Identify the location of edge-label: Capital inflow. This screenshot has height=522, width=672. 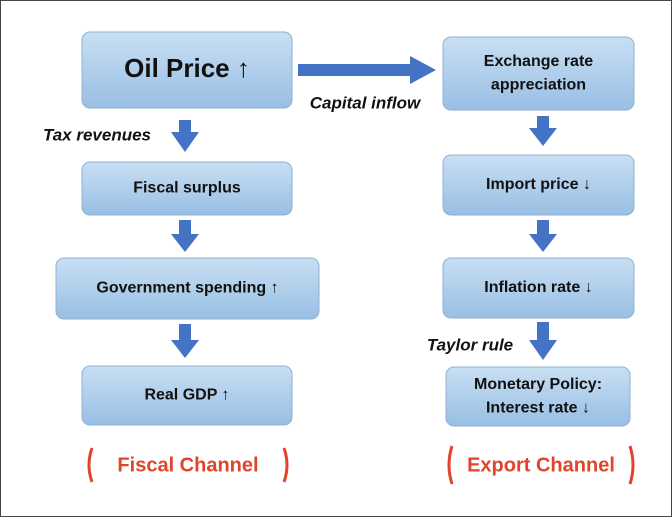
(366, 102).